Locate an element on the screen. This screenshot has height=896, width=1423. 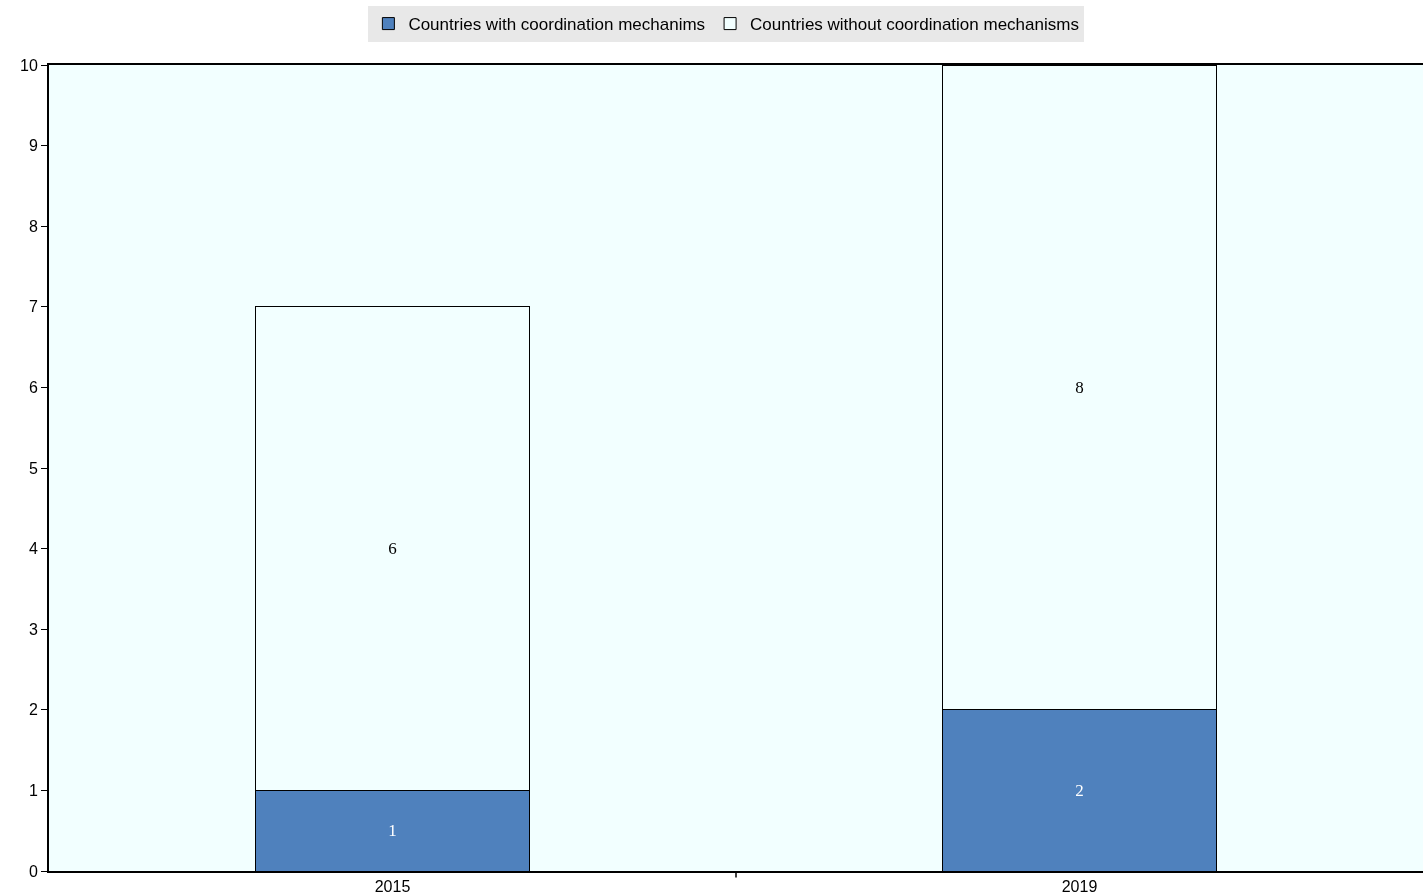
y-tick-label: 4 is located at coordinates (33, 549).